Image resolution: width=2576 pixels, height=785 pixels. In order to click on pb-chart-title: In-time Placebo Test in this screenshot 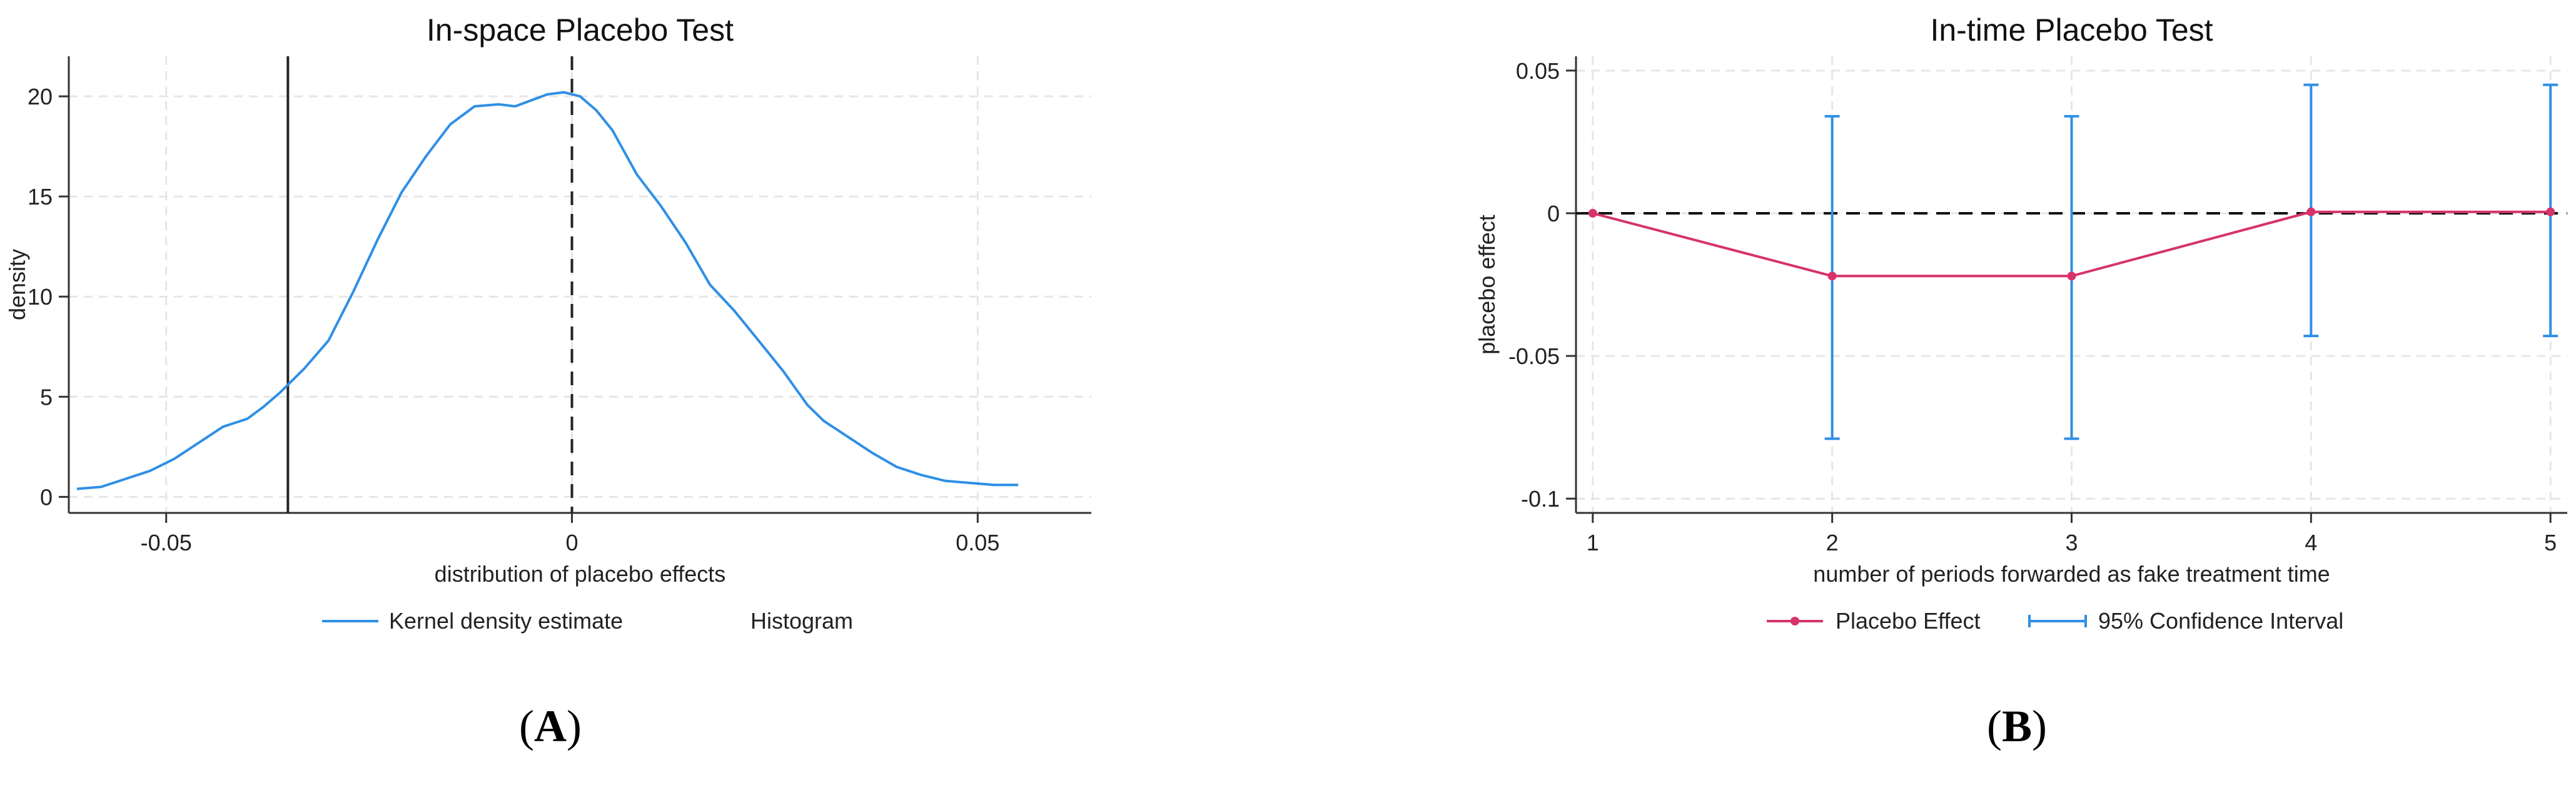, I will do `click(2072, 30)`.